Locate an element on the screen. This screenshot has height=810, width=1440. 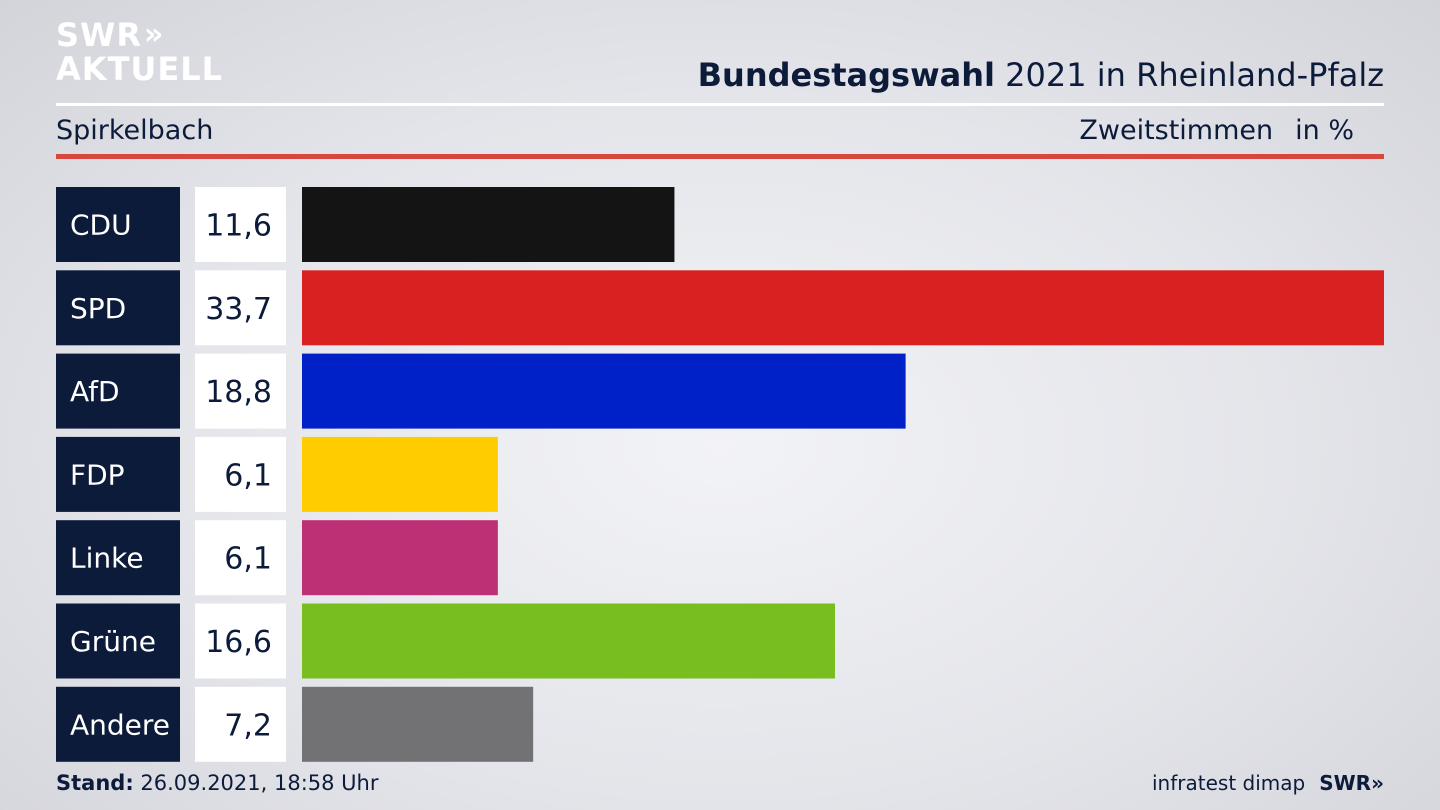
value-box-afd is located at coordinates (240, 391).